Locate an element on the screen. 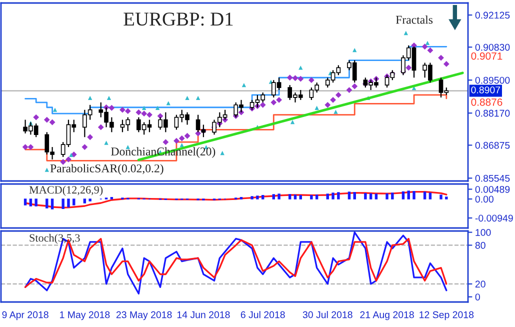 The height and width of the screenshot is (327, 515). chart-title: MACD(12,26,9) is located at coordinates (66, 191).